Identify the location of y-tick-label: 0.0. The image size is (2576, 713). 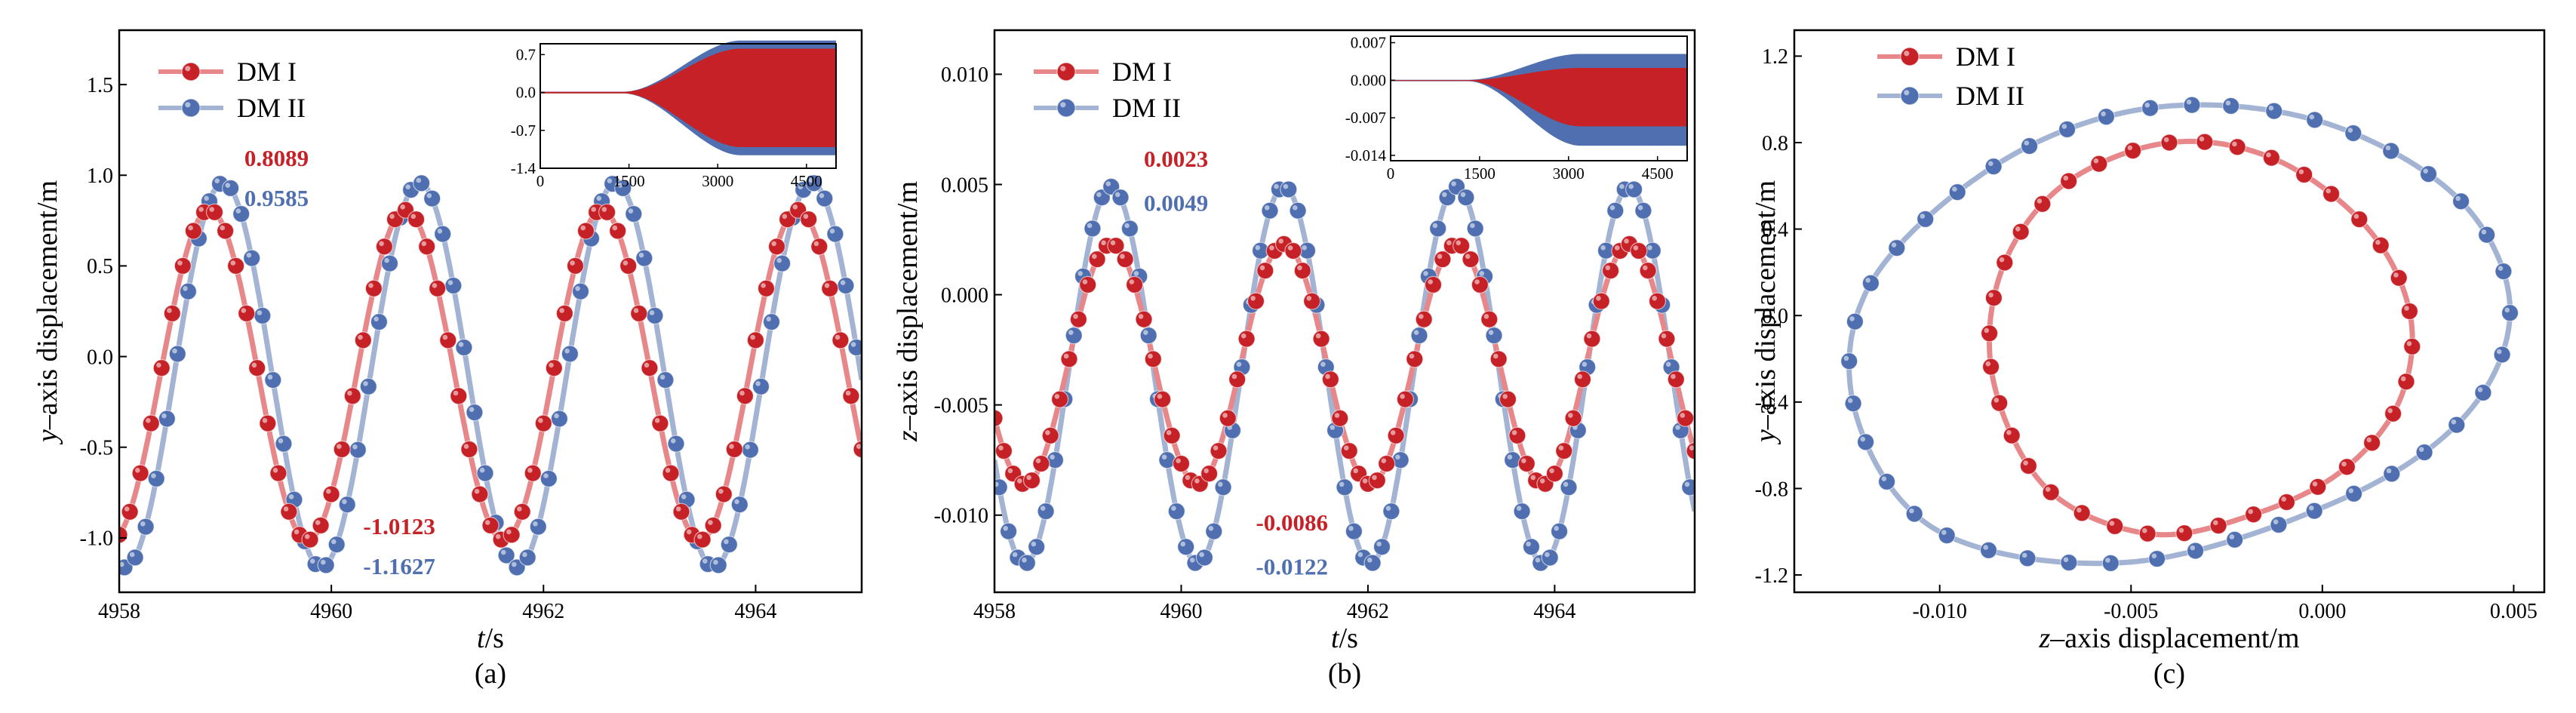
(1775, 316).